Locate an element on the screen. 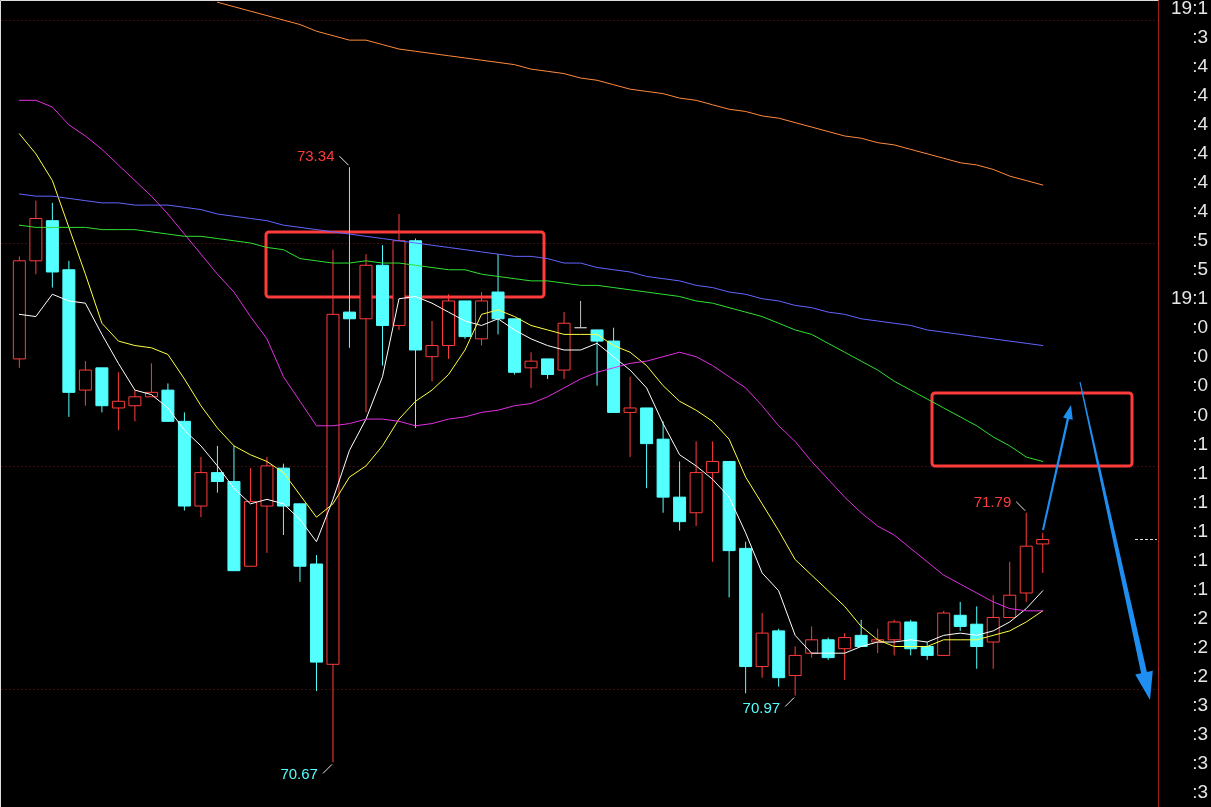  text: 73.34 is located at coordinates (315, 156).